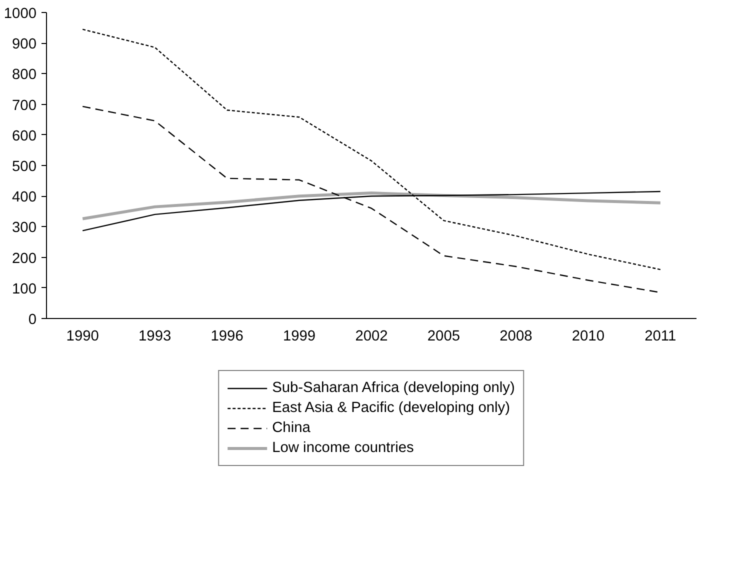 This screenshot has width=746, height=565. I want to click on legend-label: Low income countries, so click(343, 448).